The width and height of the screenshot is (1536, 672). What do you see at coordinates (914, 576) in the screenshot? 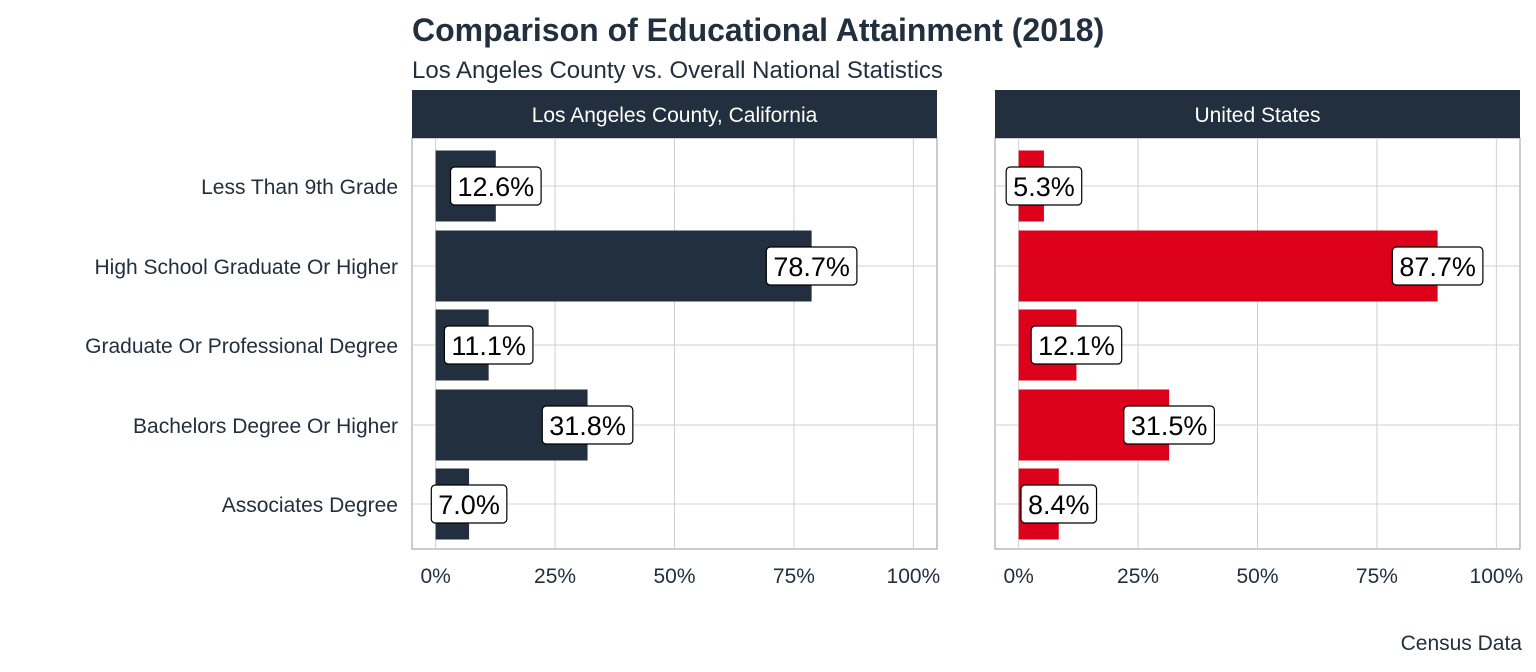
I see `x-tick-label-la-county: 100%` at bounding box center [914, 576].